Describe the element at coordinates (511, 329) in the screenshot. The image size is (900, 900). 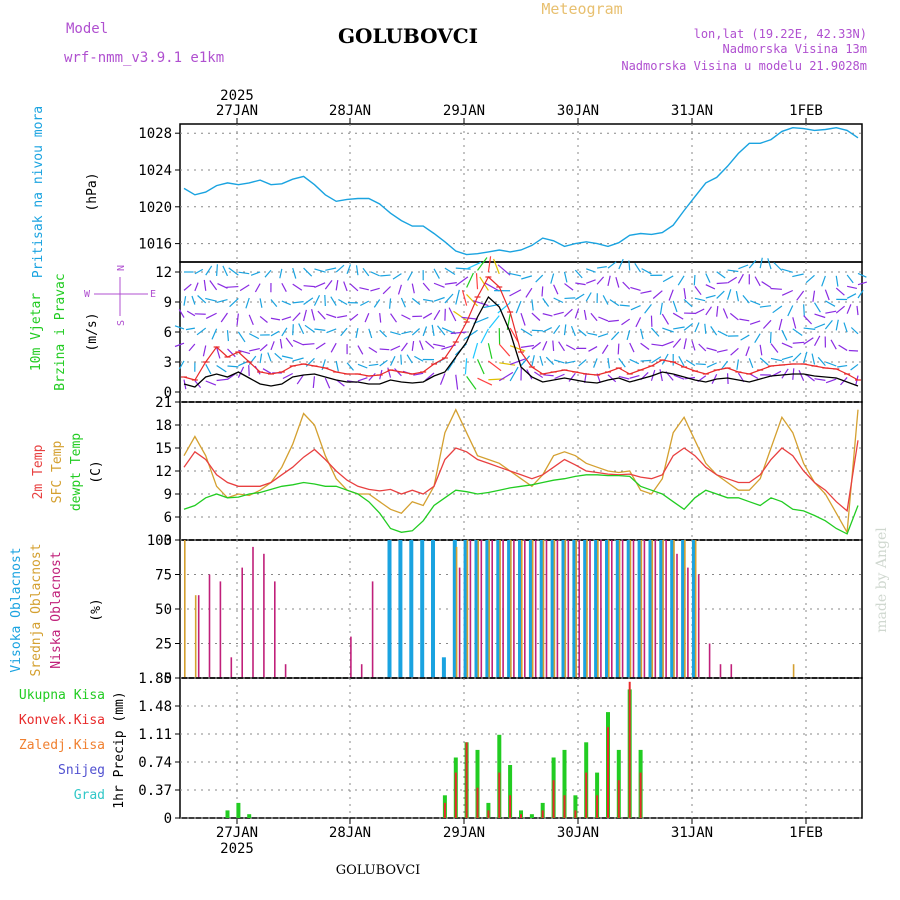
I see `wind-panel: 0 3 6 9 12` at that location.